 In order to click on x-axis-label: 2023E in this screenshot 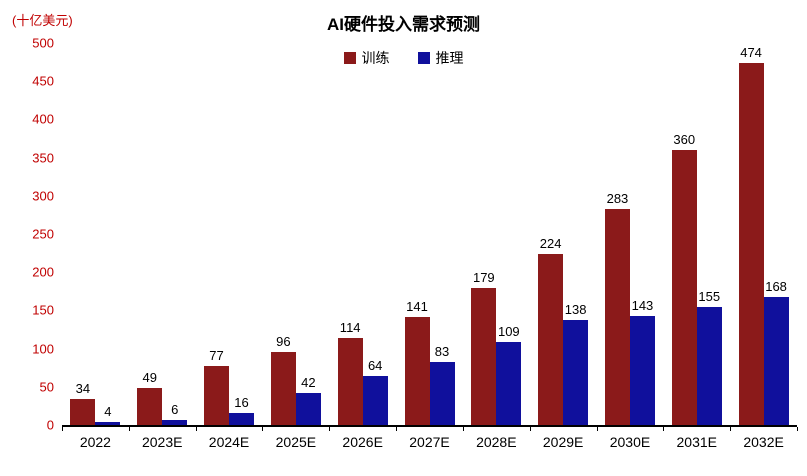, I will do `click(162, 442)`.